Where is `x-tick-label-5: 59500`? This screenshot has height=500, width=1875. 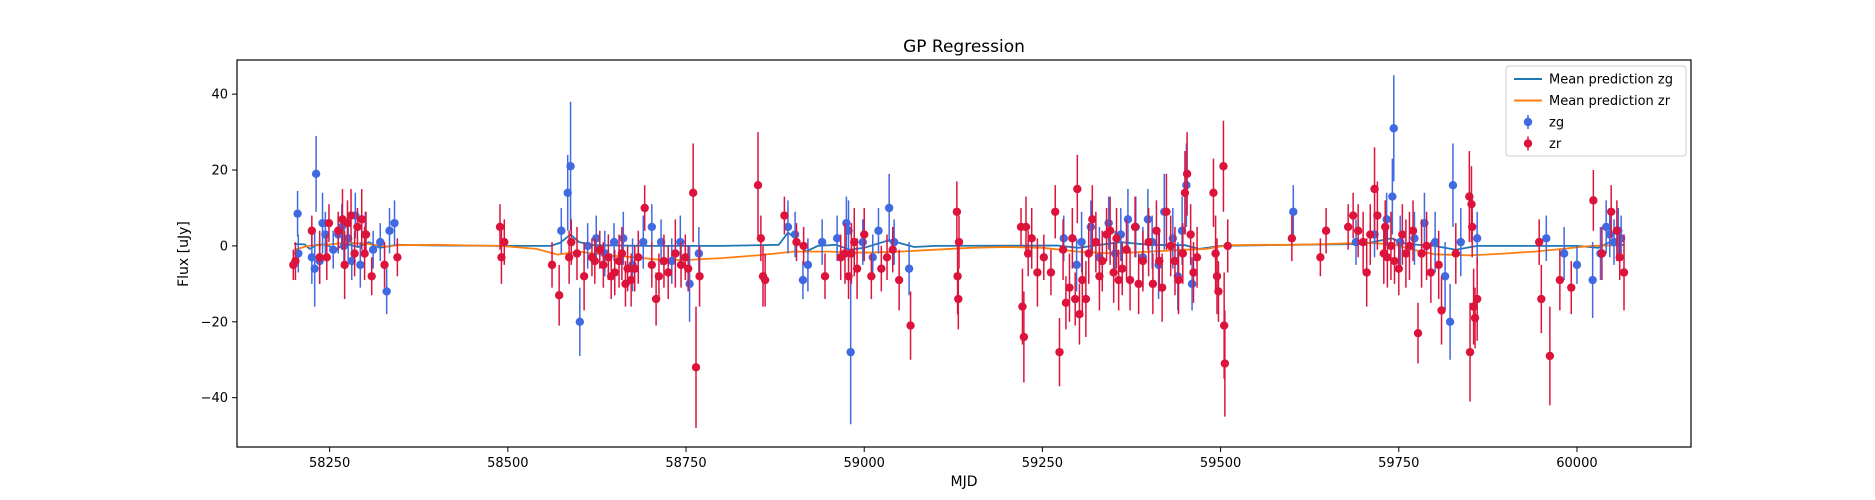 x-tick-label-5: 59500 is located at coordinates (1220, 463).